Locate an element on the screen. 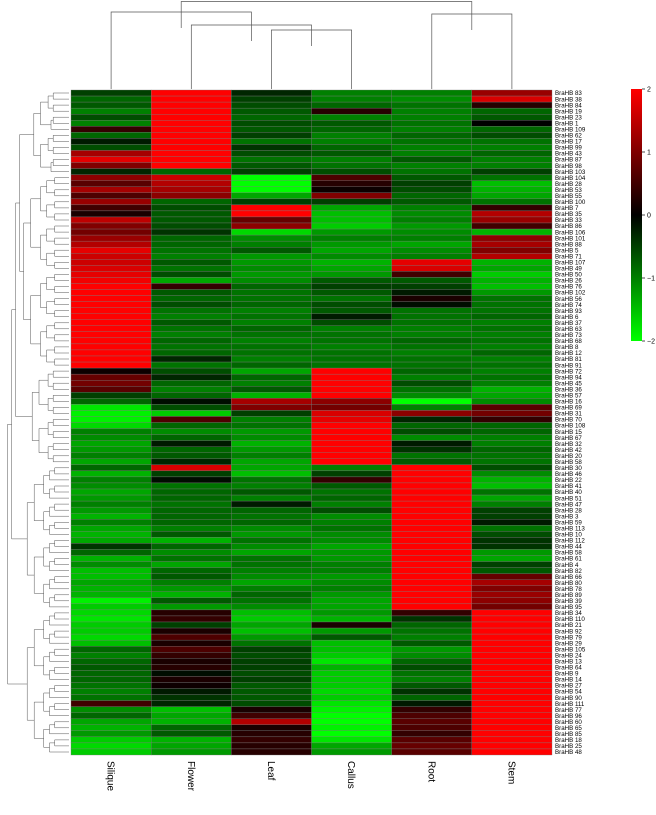 The width and height of the screenshot is (656, 815). legend-tick-label: −1 is located at coordinates (651, 279).